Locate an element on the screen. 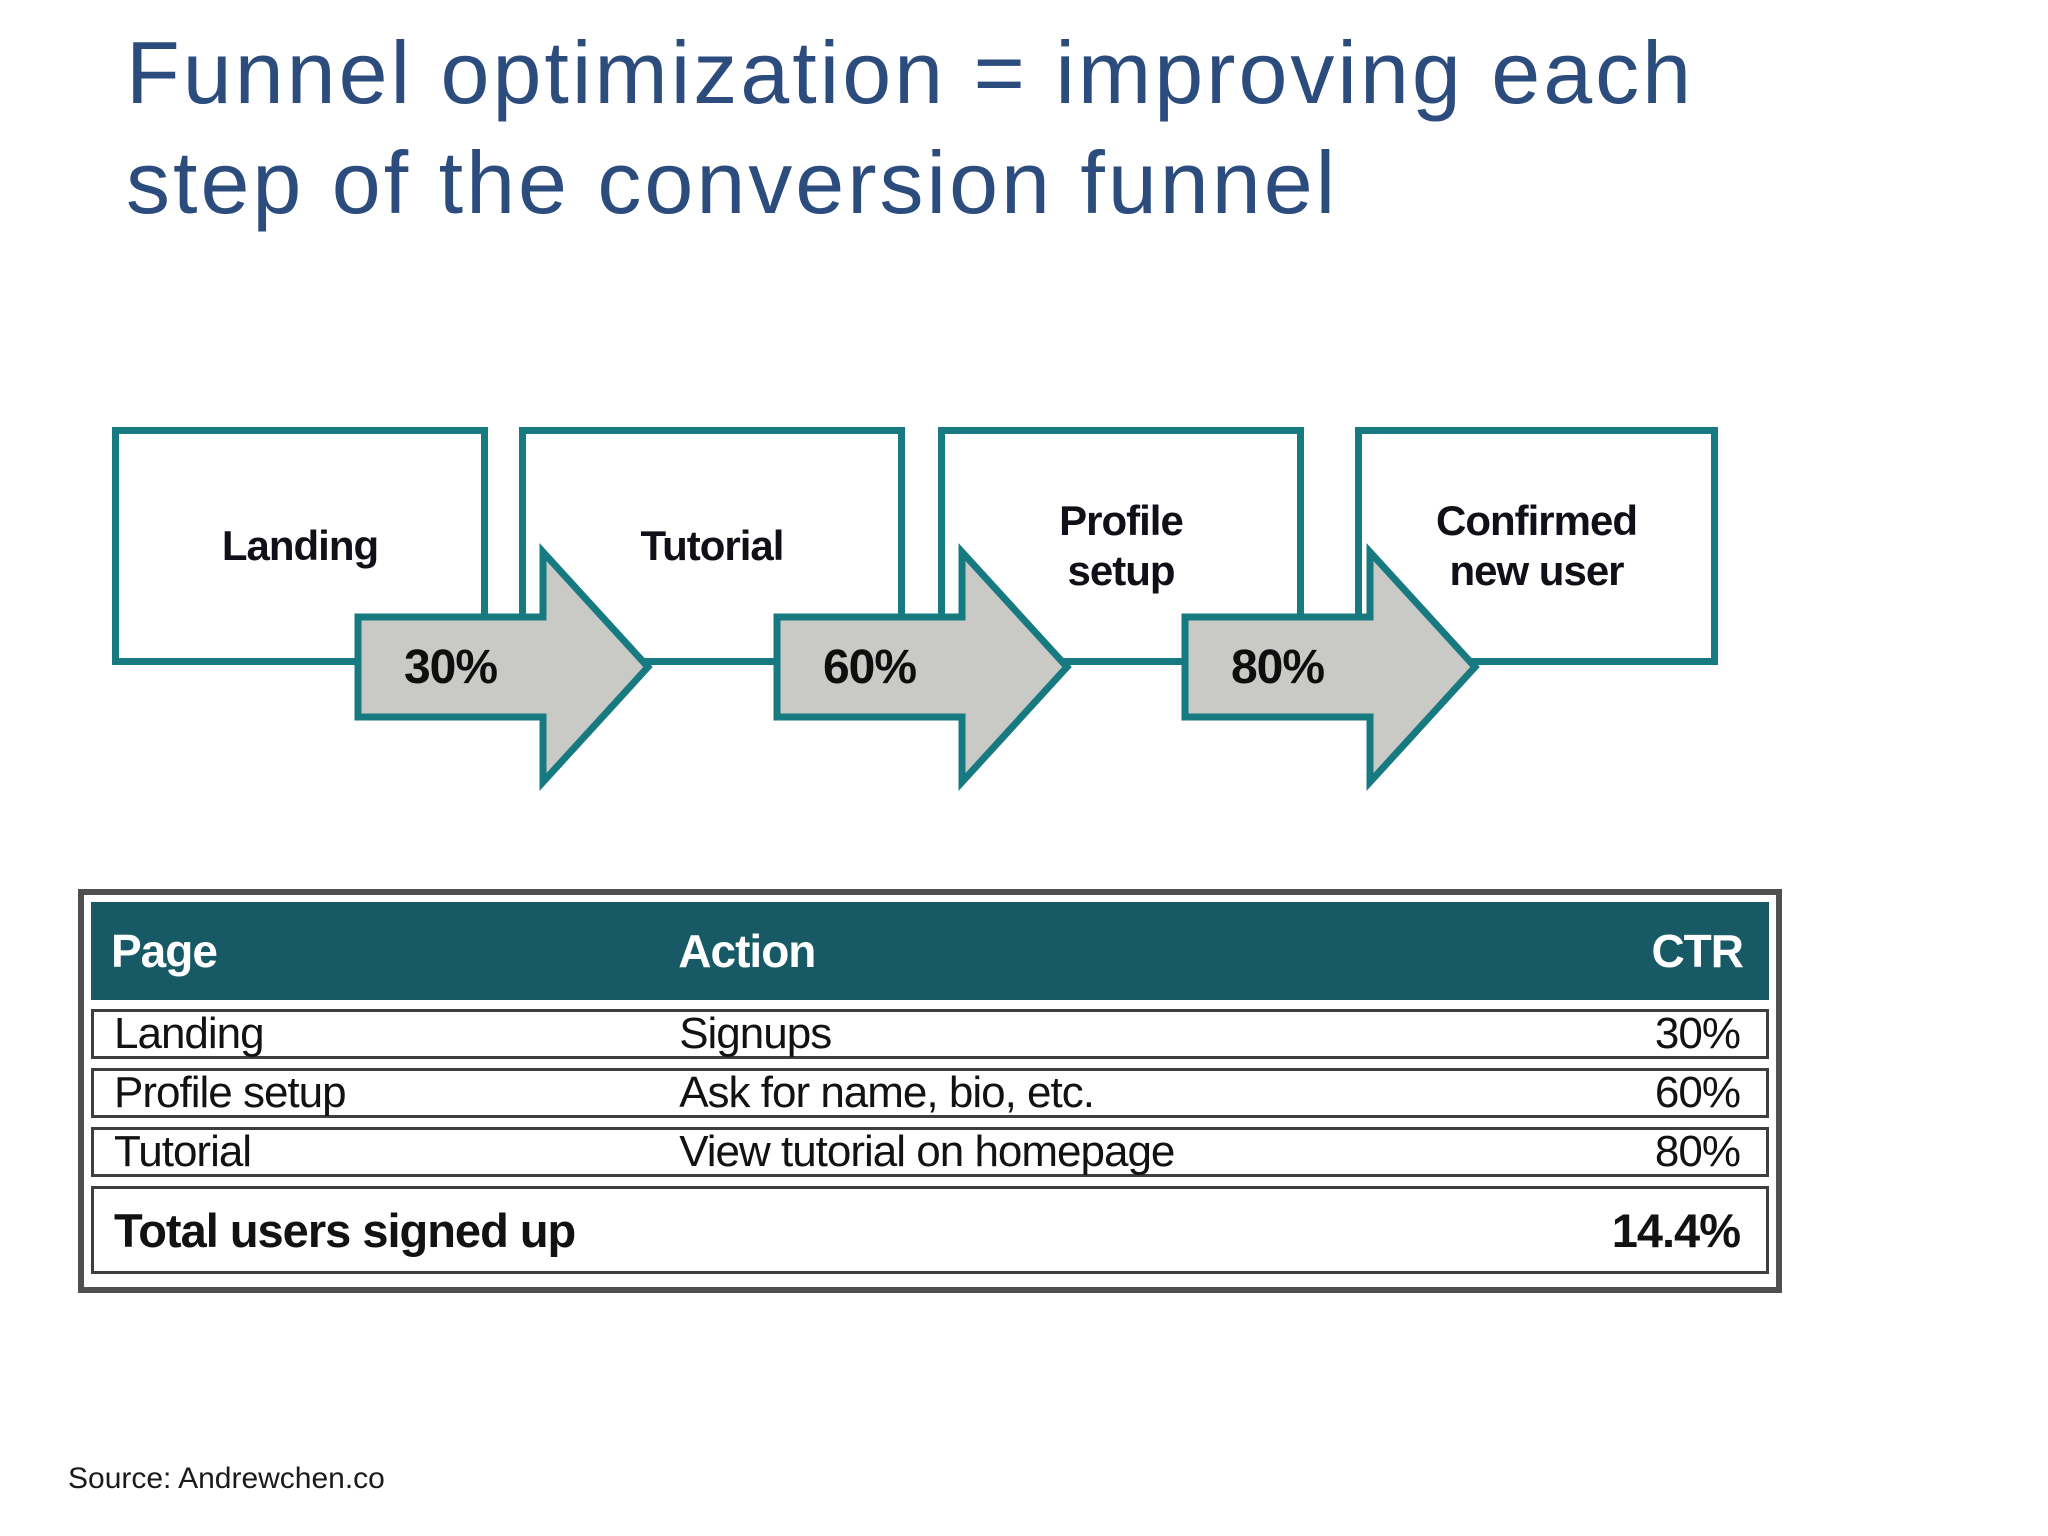 The width and height of the screenshot is (2048, 1536). column-header-page: Page is located at coordinates (164, 951).